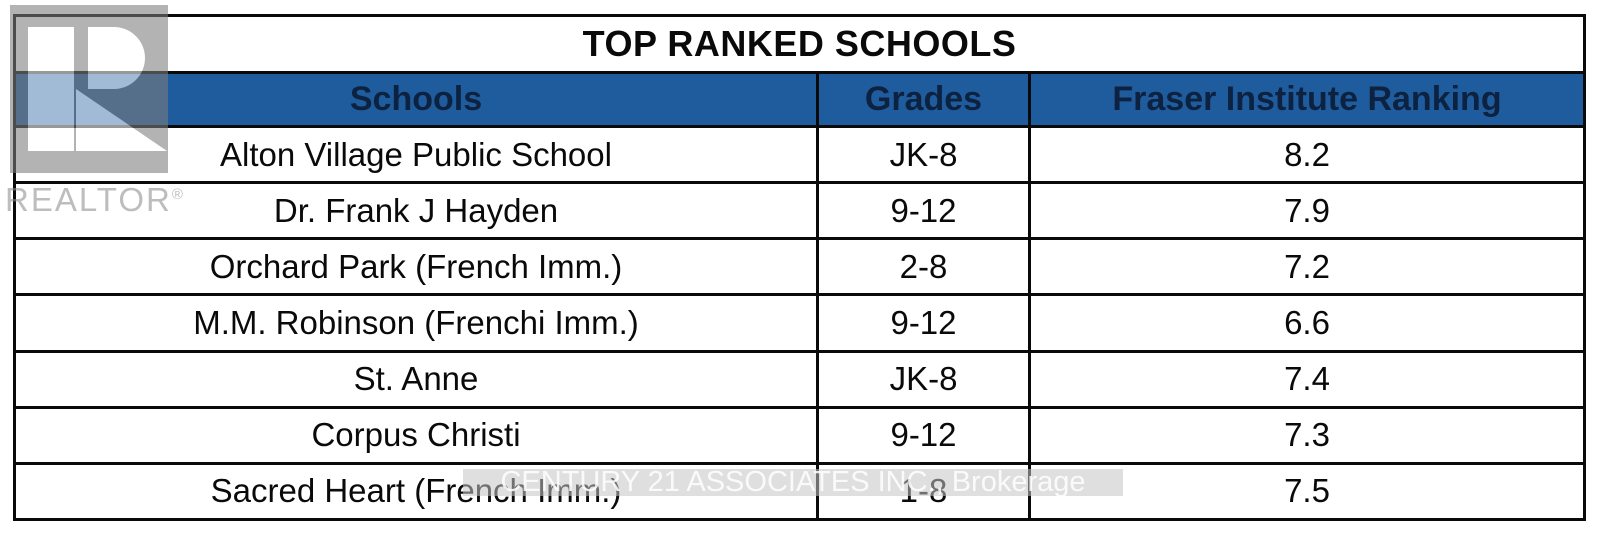 This screenshot has height=548, width=1600. Describe the element at coordinates (417, 491) in the screenshot. I see `school-name-cell: Sacred Heart (French Imm.)` at that location.